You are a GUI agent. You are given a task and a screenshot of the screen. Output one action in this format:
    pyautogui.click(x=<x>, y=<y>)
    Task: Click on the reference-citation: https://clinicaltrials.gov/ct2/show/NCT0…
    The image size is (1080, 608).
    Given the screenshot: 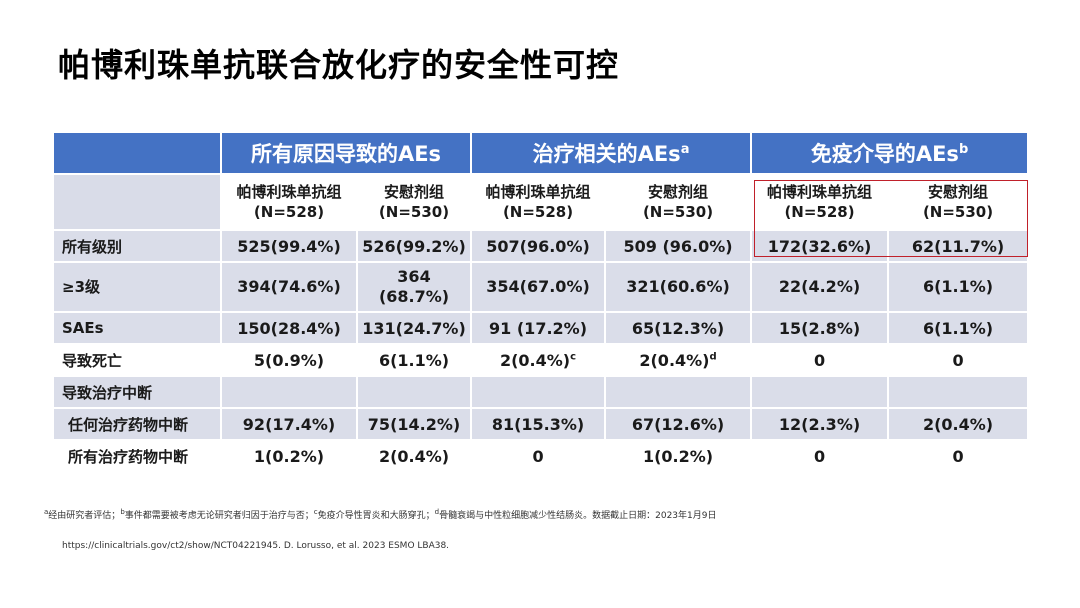 What is the action you would take?
    pyautogui.click(x=256, y=546)
    